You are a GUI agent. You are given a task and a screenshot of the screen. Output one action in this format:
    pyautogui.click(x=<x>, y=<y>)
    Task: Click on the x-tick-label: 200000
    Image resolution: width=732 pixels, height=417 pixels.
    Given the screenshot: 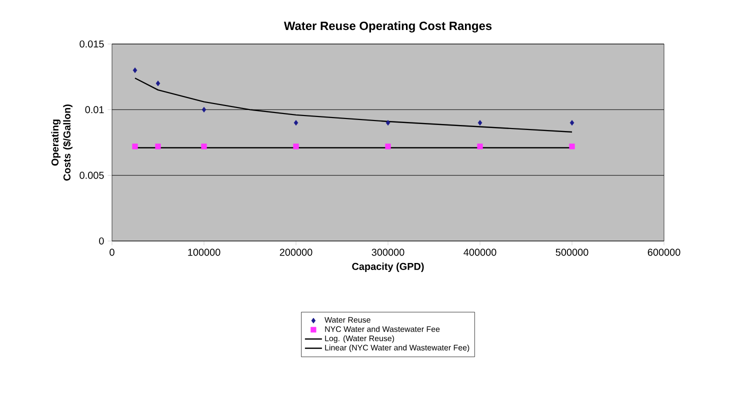 What is the action you would take?
    pyautogui.click(x=296, y=252)
    